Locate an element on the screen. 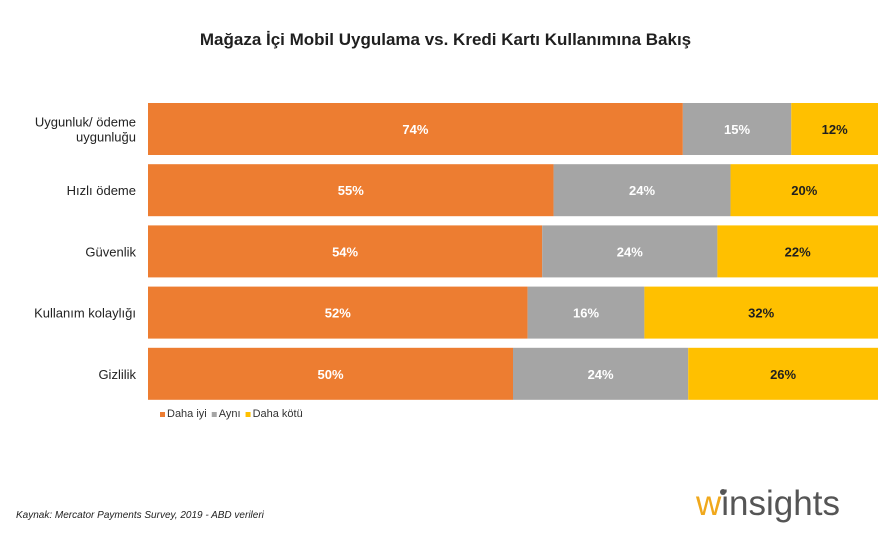 The image size is (891, 552). logo-dot-icon is located at coordinates (723, 492).